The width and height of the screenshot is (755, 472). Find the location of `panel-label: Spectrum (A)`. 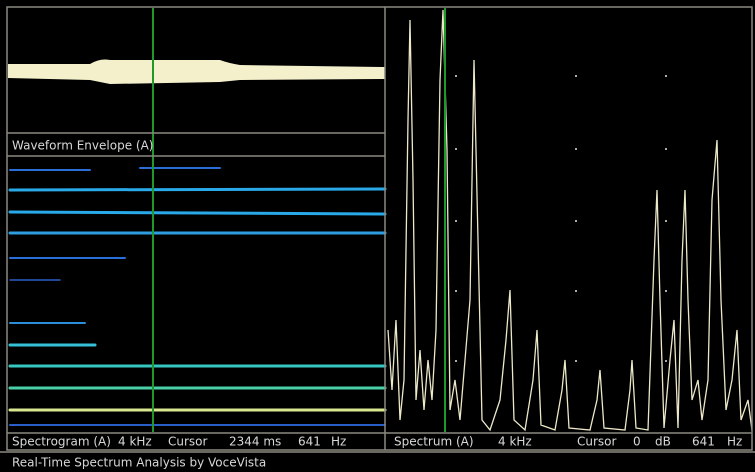

panel-label: Spectrum (A) is located at coordinates (434, 442).